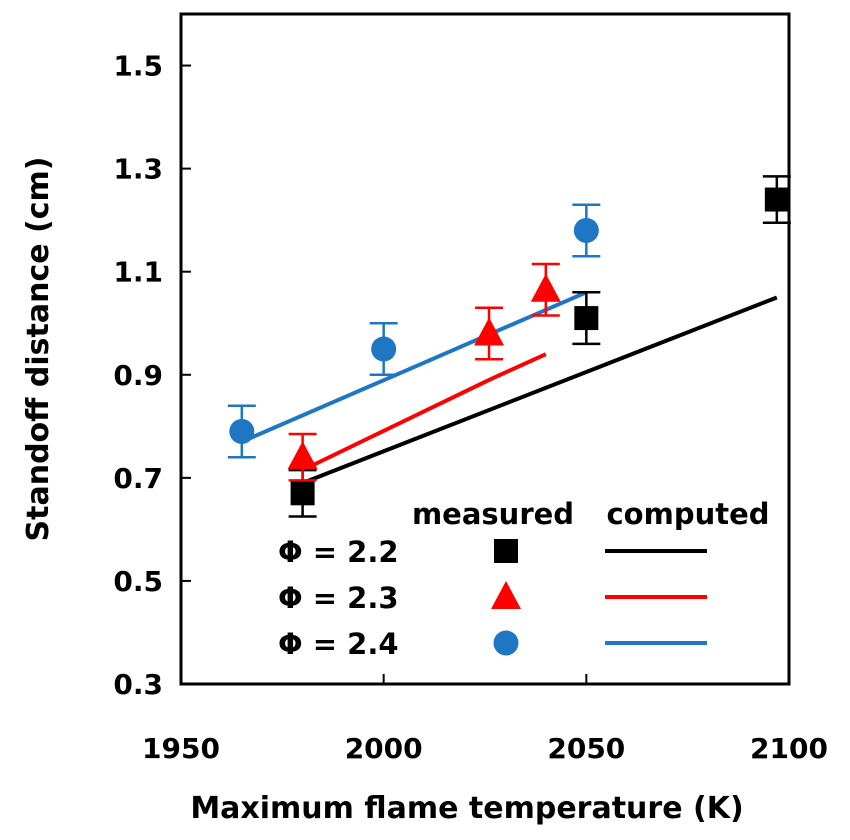  Describe the element at coordinates (181, 748) in the screenshot. I see `x-tick-label: 1950` at that location.